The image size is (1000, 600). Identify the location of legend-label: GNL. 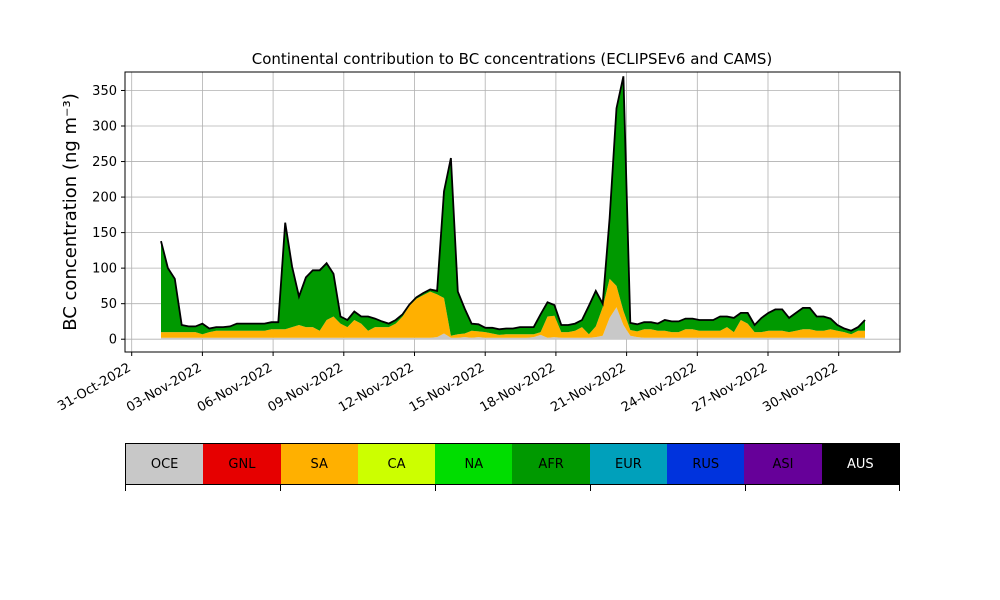
(242, 464).